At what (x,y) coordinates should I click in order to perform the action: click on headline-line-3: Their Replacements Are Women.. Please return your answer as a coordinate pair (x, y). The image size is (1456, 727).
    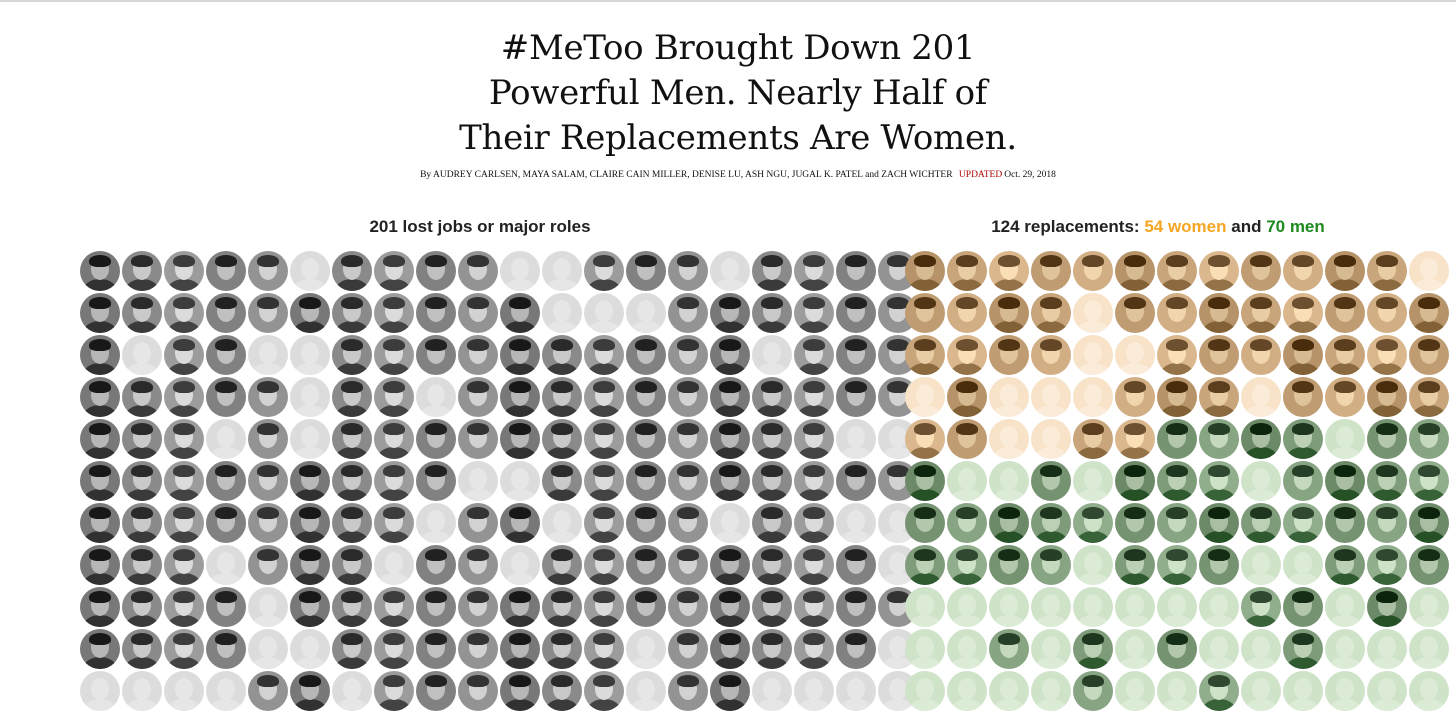
    Looking at the image, I should click on (738, 138).